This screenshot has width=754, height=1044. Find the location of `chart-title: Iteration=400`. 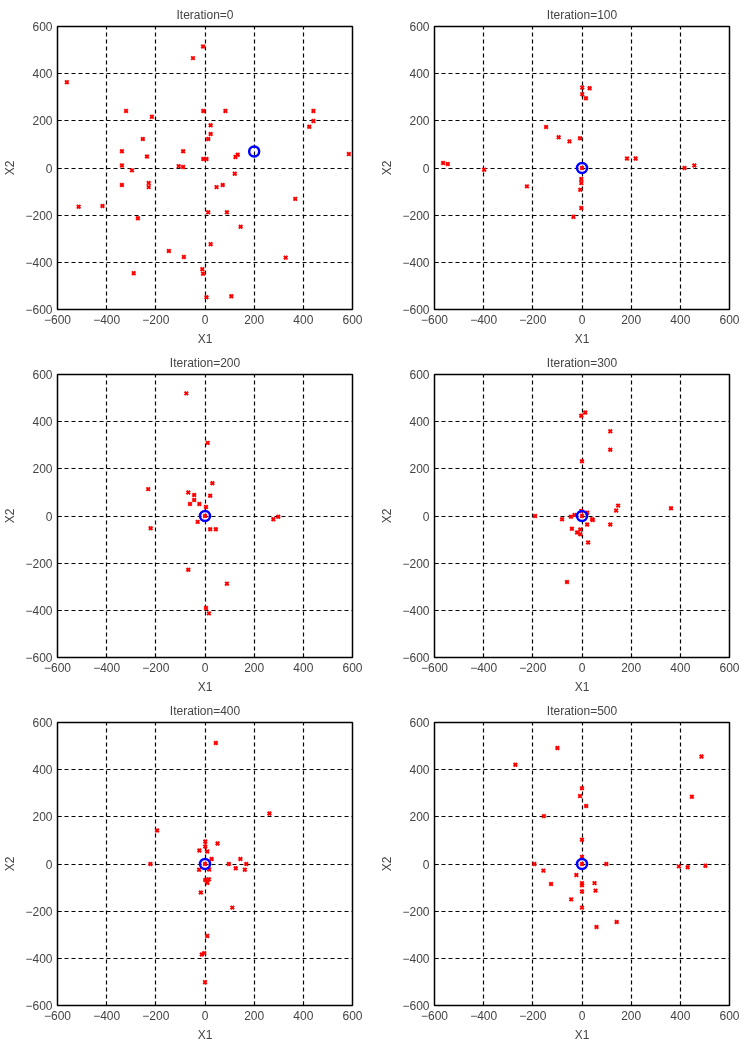

chart-title: Iteration=400 is located at coordinates (205, 710).